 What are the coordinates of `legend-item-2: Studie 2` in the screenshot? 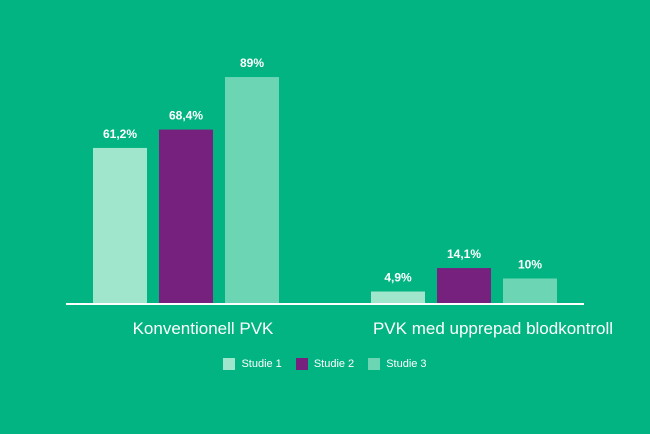 It's located at (325, 364).